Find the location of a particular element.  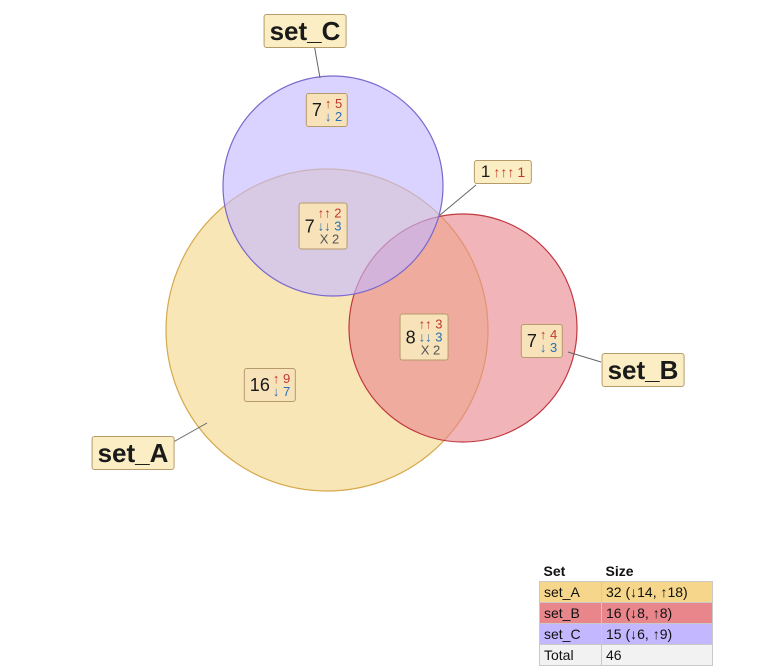

header-size: Size is located at coordinates (619, 571).